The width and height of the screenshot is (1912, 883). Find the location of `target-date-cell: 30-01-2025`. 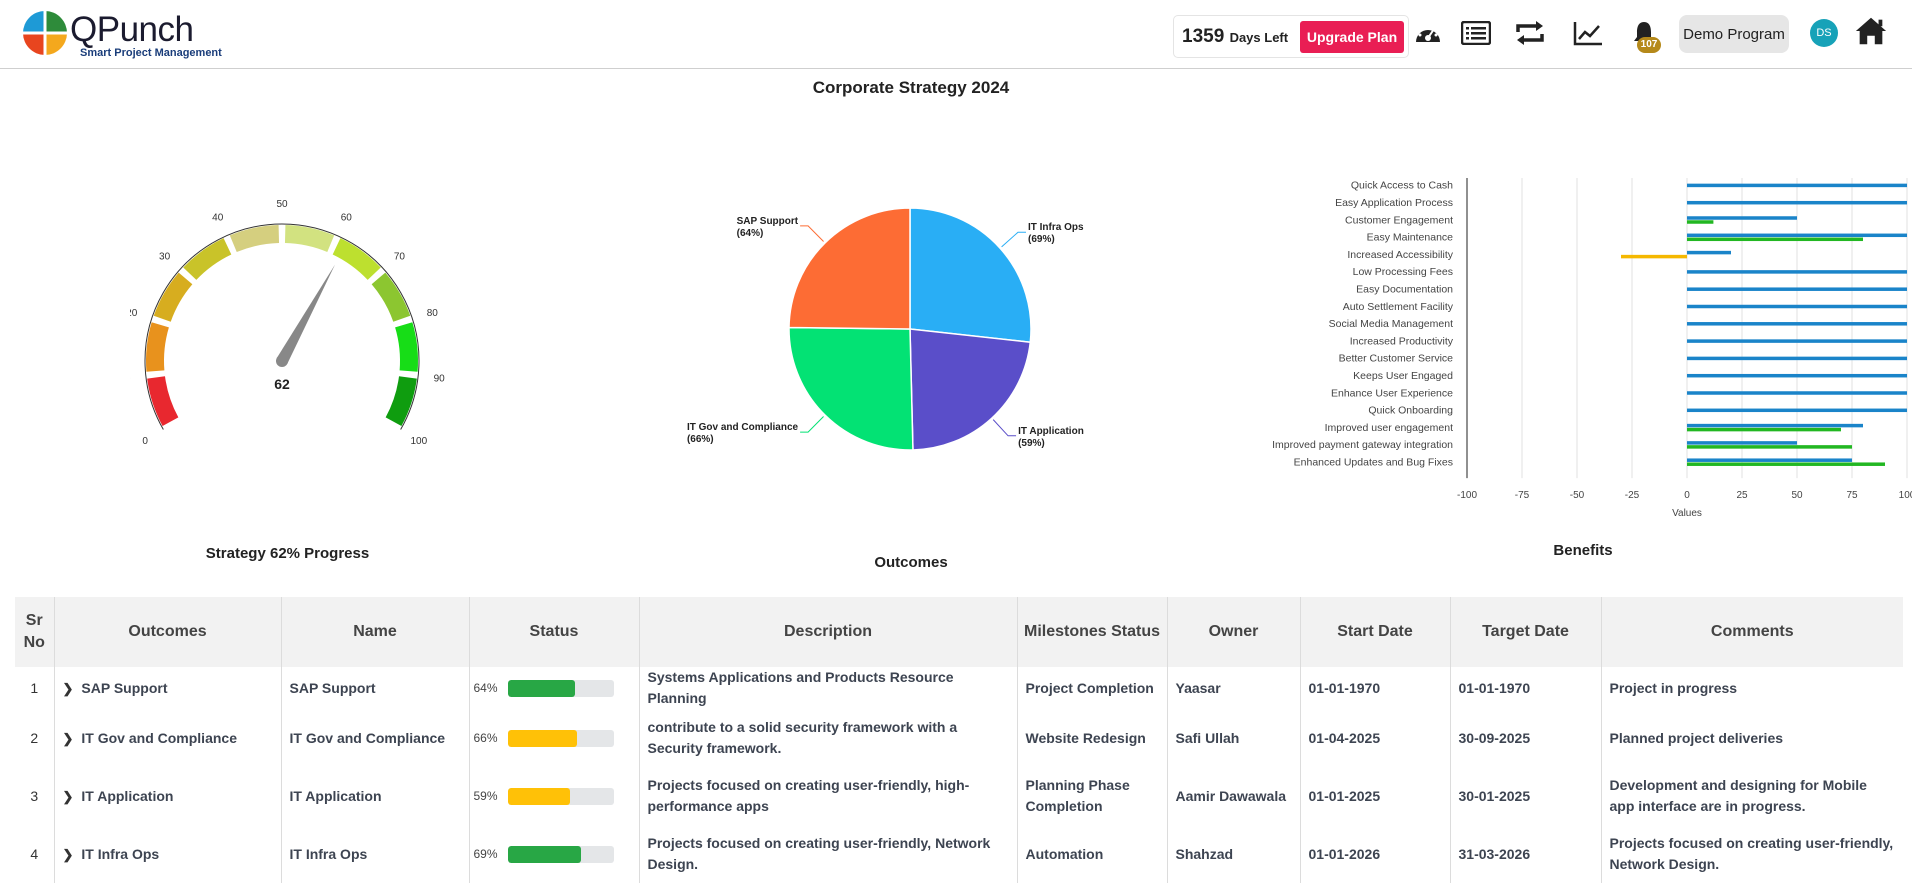

target-date-cell: 30-01-2025 is located at coordinates (1526, 796).